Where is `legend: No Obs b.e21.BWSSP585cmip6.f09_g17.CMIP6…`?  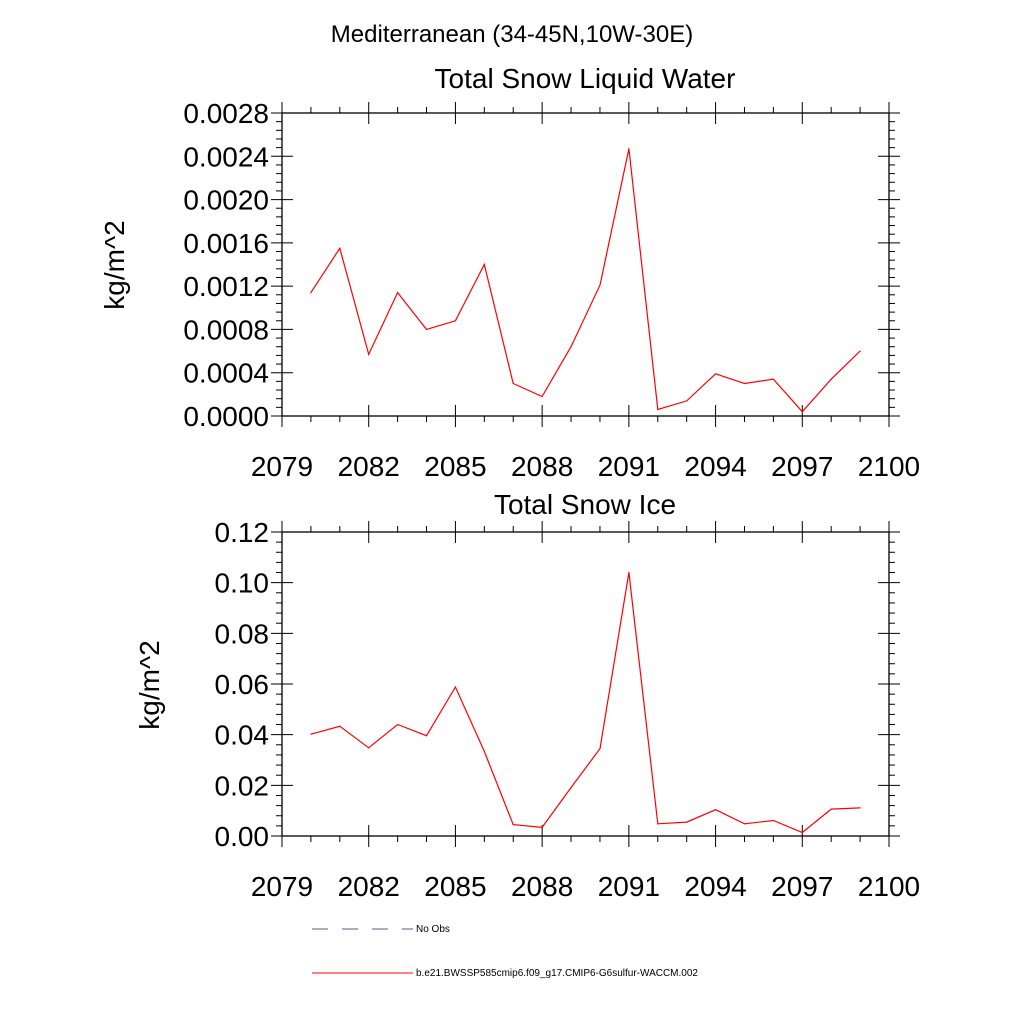
legend: No Obs b.e21.BWSSP585cmip6.f09_g17.CMIP6… is located at coordinates (505, 951).